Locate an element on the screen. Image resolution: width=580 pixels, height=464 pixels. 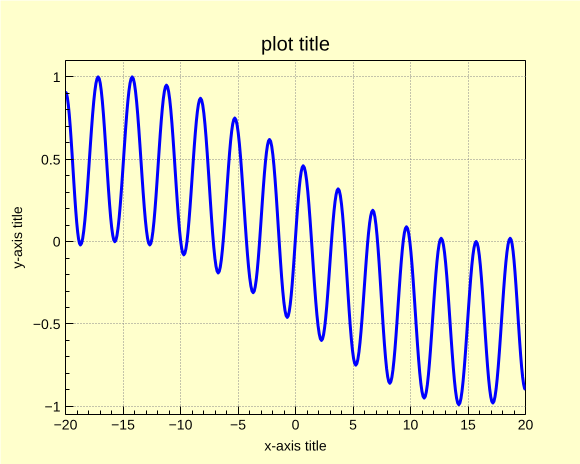
x-tick-label: −15 is located at coordinates (123, 424).